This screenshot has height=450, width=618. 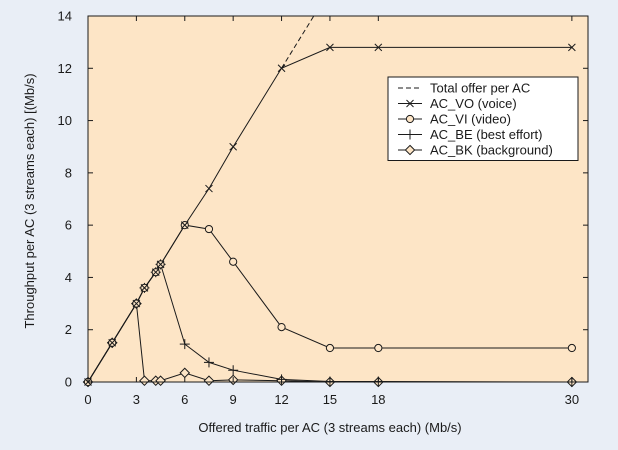 I want to click on x-tick-label: 18, so click(x=378, y=399).